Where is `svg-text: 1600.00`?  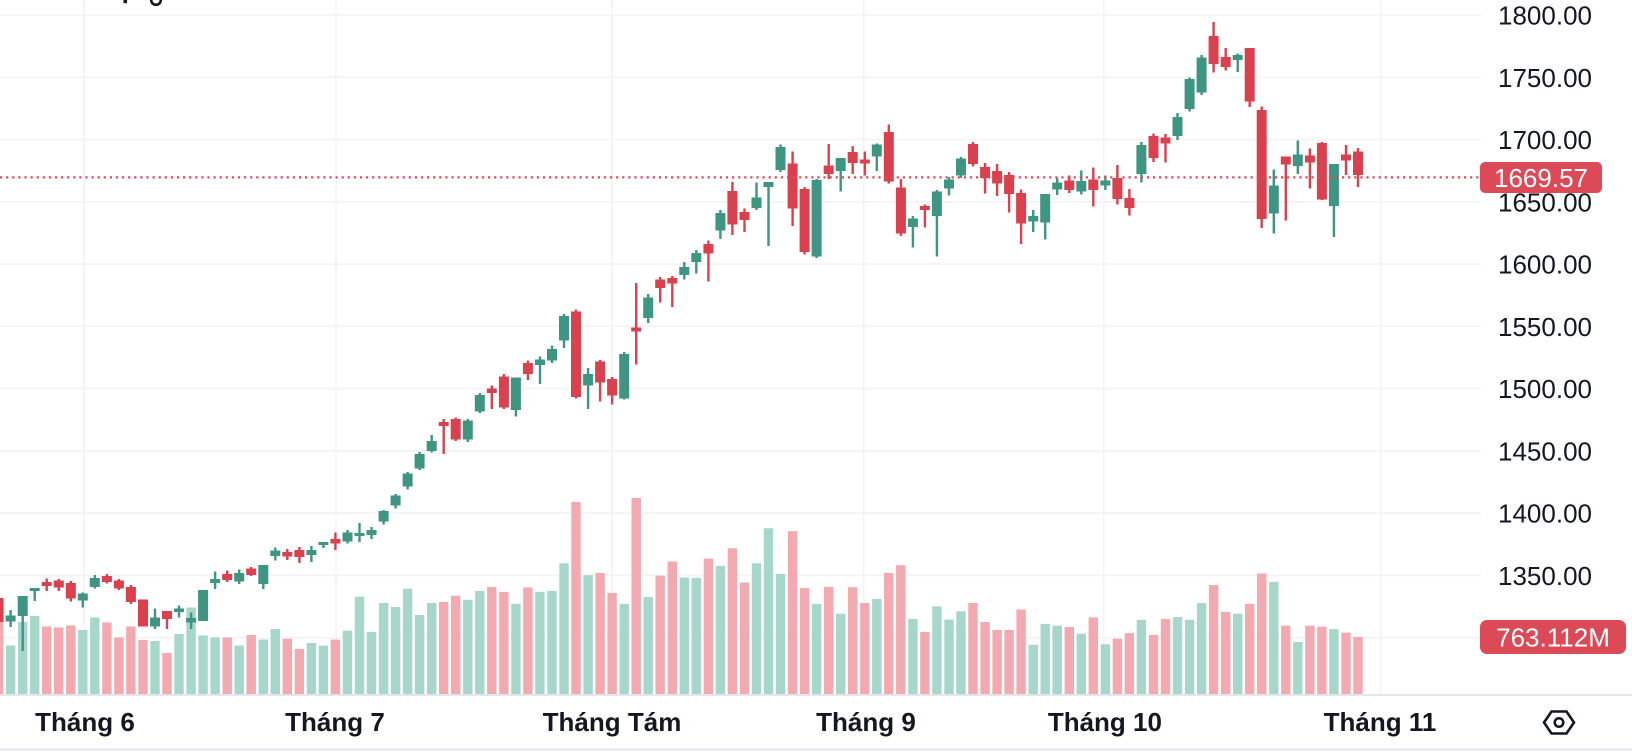 svg-text: 1600.00 is located at coordinates (1545, 265).